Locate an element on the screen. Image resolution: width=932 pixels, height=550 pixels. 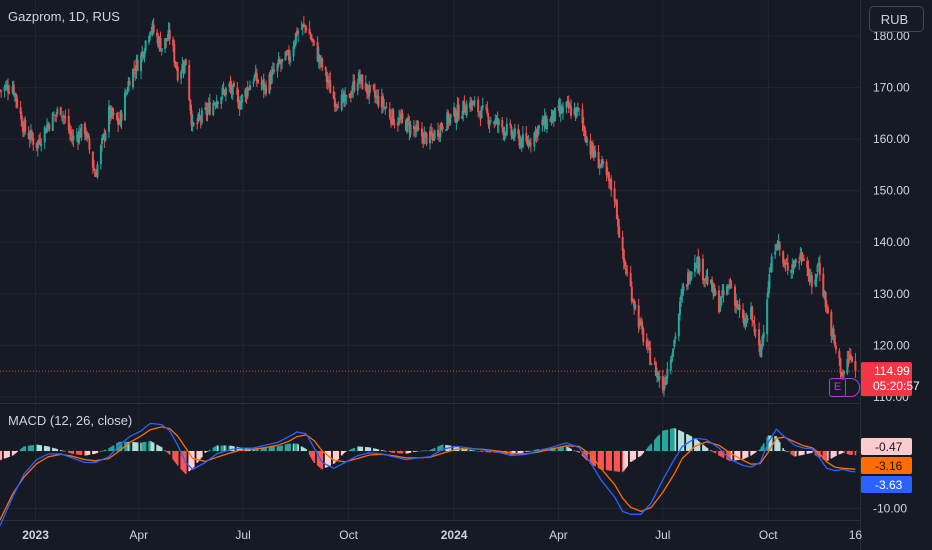
time-tick-label: Oct is located at coordinates (768, 535).